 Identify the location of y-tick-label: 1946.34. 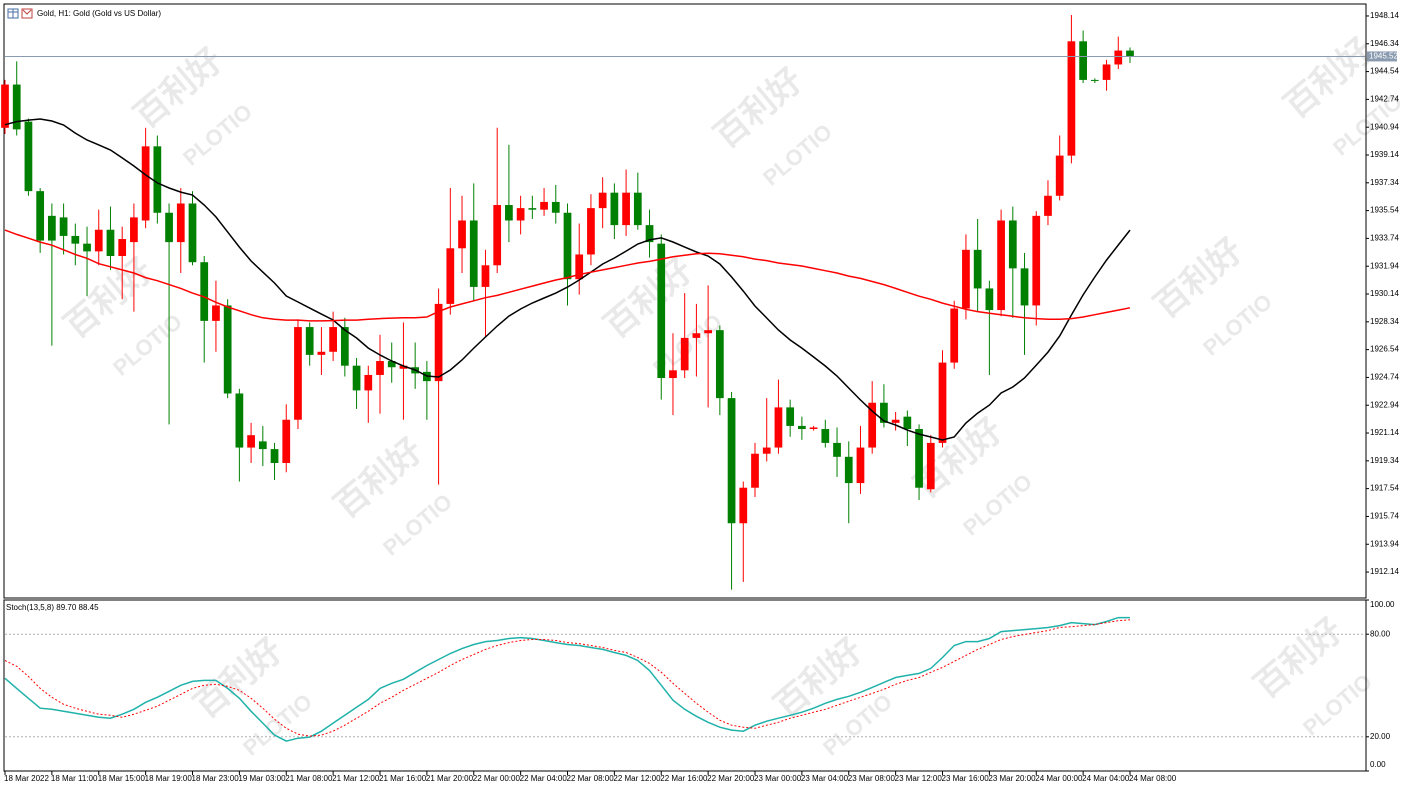
(1384, 43).